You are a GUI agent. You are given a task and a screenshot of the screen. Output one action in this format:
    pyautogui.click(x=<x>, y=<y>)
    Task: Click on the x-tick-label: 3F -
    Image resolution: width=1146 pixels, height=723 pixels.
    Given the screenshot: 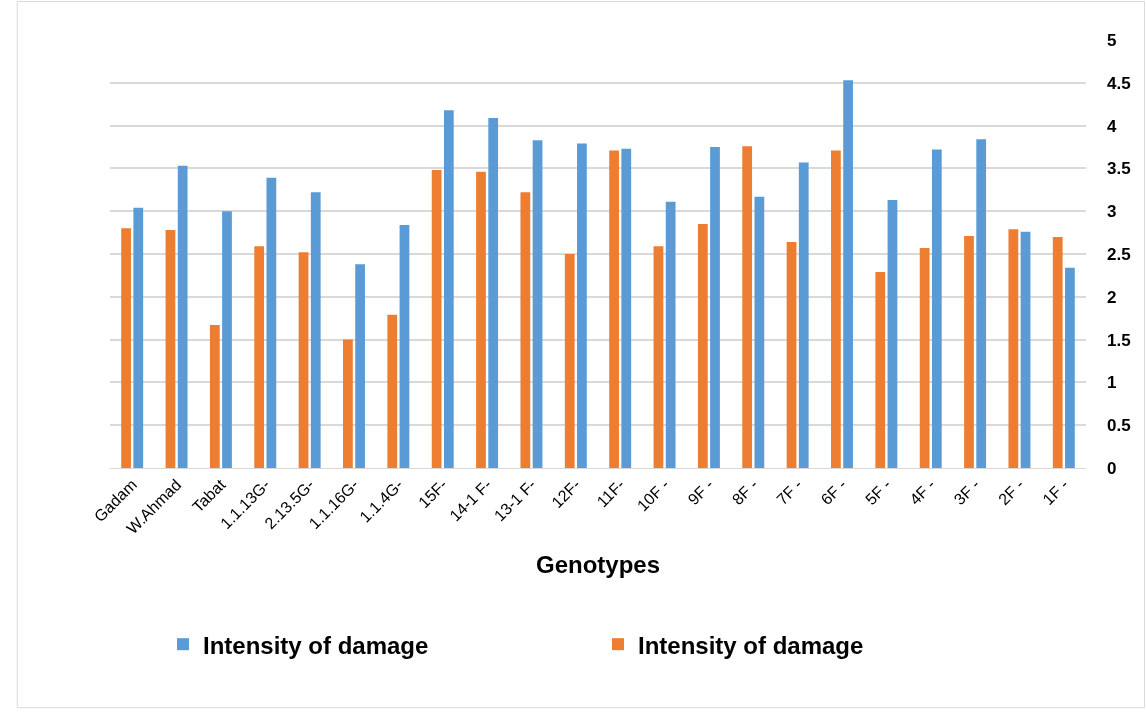 What is the action you would take?
    pyautogui.click(x=966, y=492)
    